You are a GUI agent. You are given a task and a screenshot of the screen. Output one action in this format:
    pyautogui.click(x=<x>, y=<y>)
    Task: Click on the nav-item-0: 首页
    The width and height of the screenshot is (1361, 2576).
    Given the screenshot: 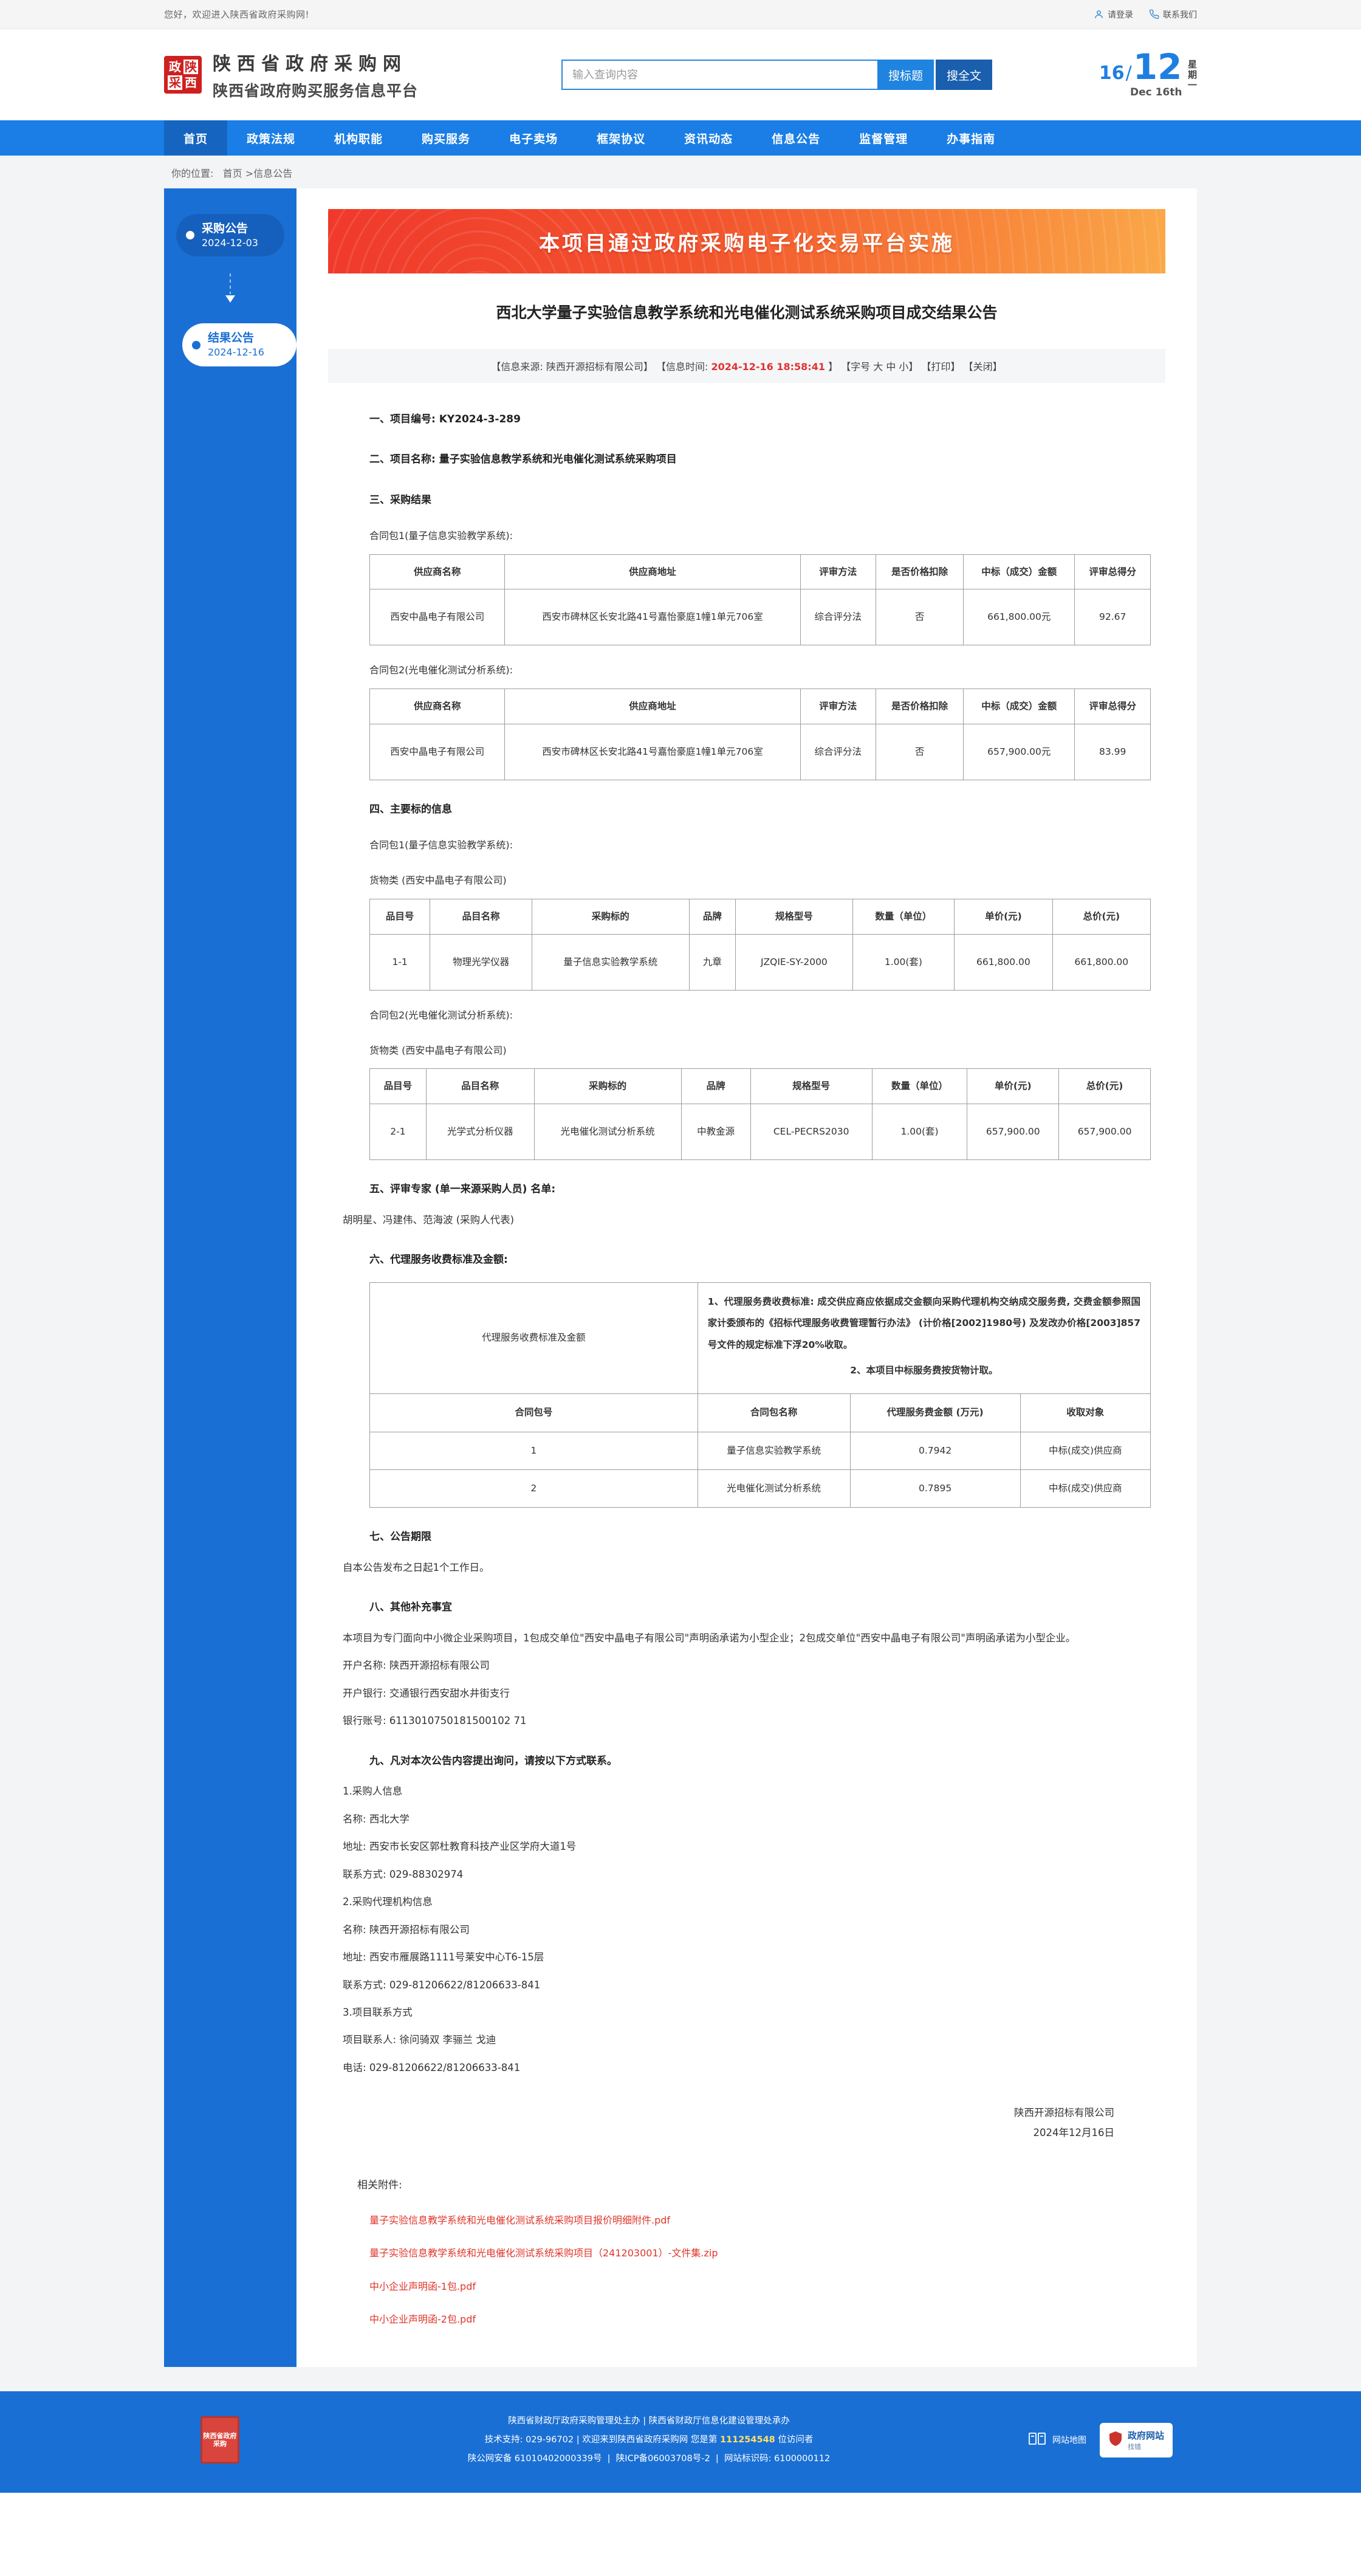 What is the action you would take?
    pyautogui.click(x=196, y=138)
    